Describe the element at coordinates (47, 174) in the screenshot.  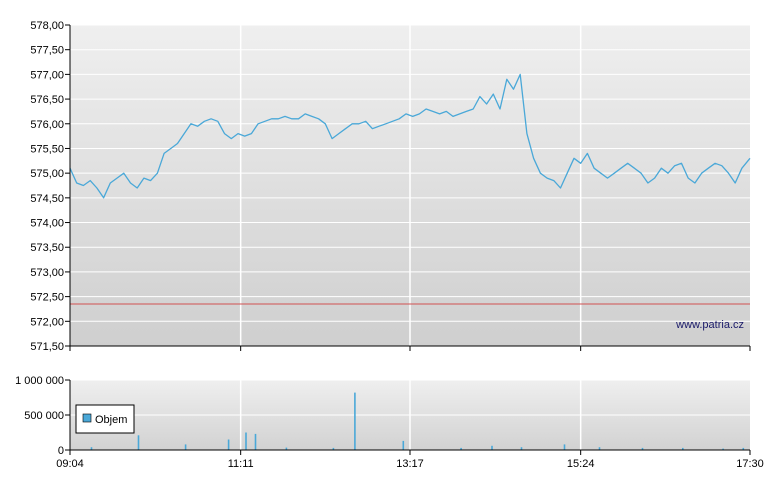
I see `price-y-tick-label: 575,00` at that location.